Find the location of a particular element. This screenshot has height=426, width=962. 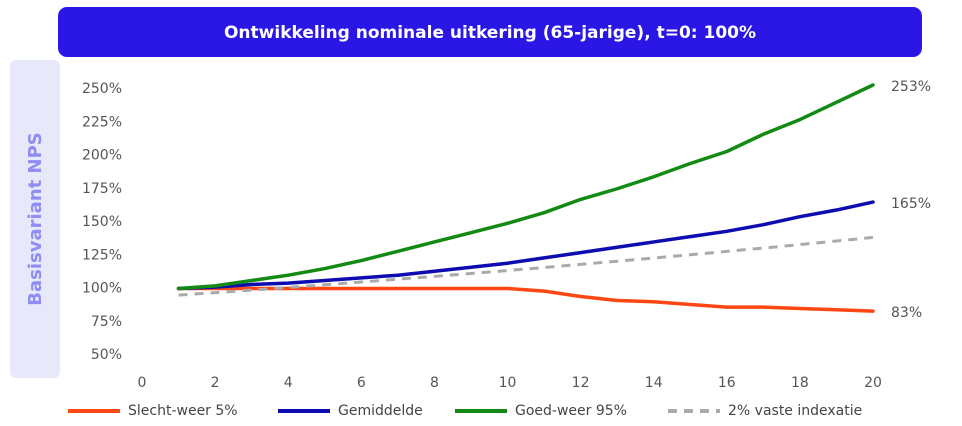

end-label: 165% is located at coordinates (911, 204).